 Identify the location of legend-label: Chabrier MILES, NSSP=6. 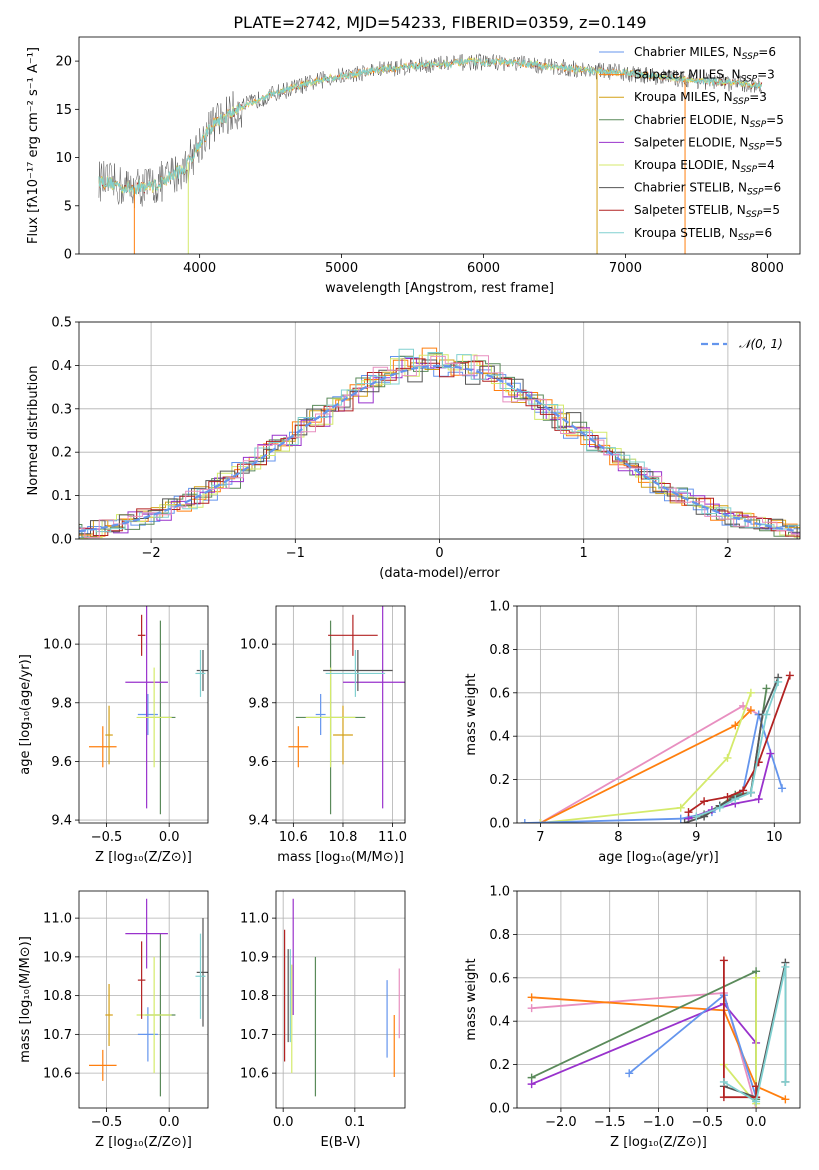
(705, 53).